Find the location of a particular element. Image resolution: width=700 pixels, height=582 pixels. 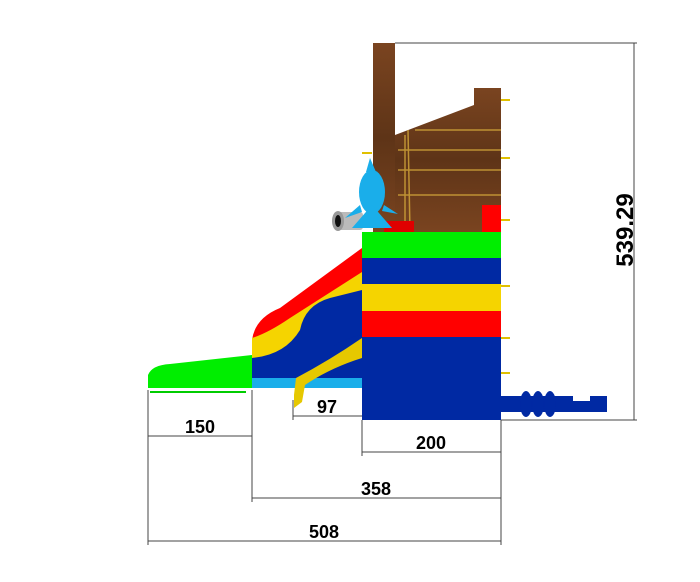

slide-gap-dimension-label: 97 is located at coordinates (327, 407).